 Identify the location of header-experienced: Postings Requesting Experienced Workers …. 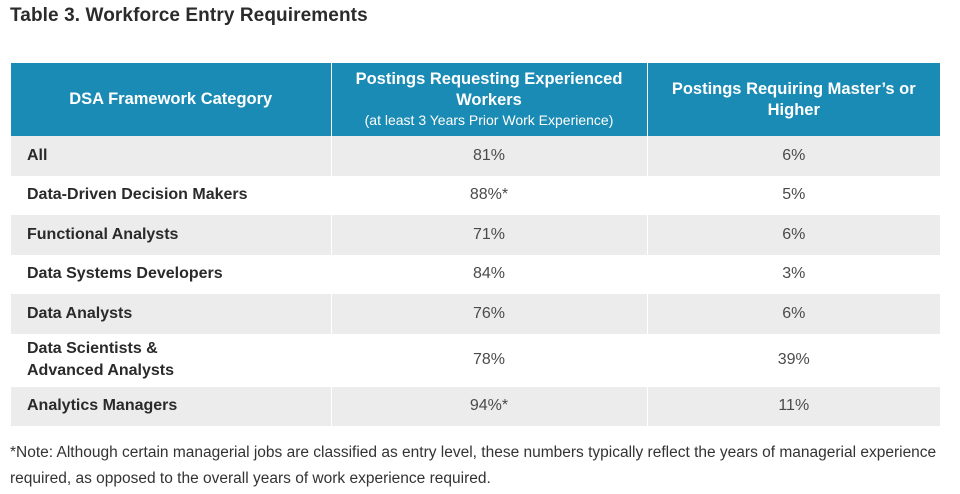
(488, 99).